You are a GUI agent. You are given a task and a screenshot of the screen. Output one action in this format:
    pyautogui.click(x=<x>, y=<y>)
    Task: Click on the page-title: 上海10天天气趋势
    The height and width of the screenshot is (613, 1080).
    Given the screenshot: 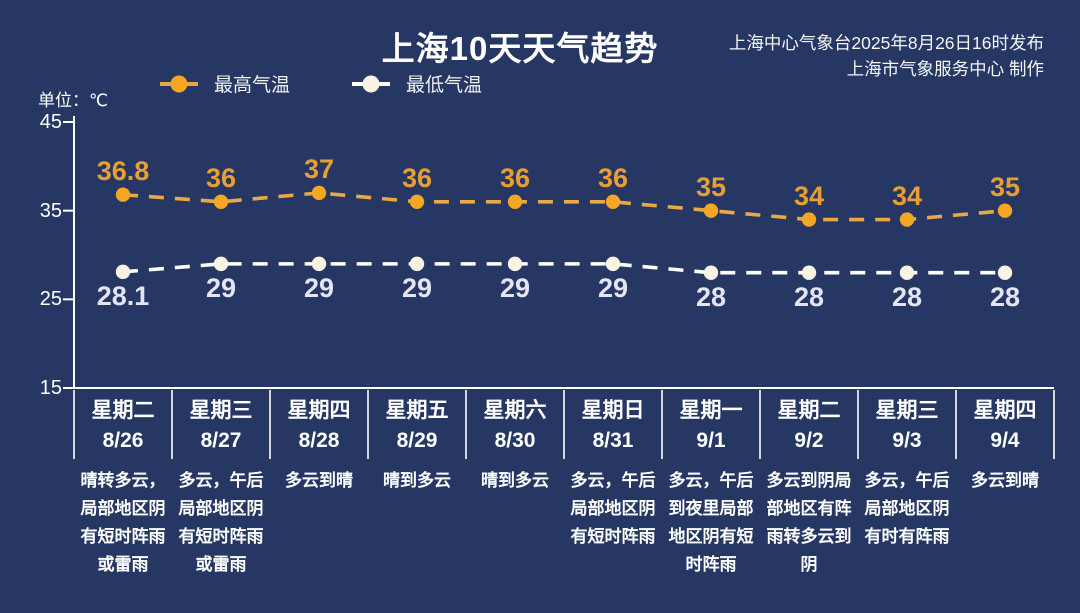 What is the action you would take?
    pyautogui.click(x=520, y=48)
    